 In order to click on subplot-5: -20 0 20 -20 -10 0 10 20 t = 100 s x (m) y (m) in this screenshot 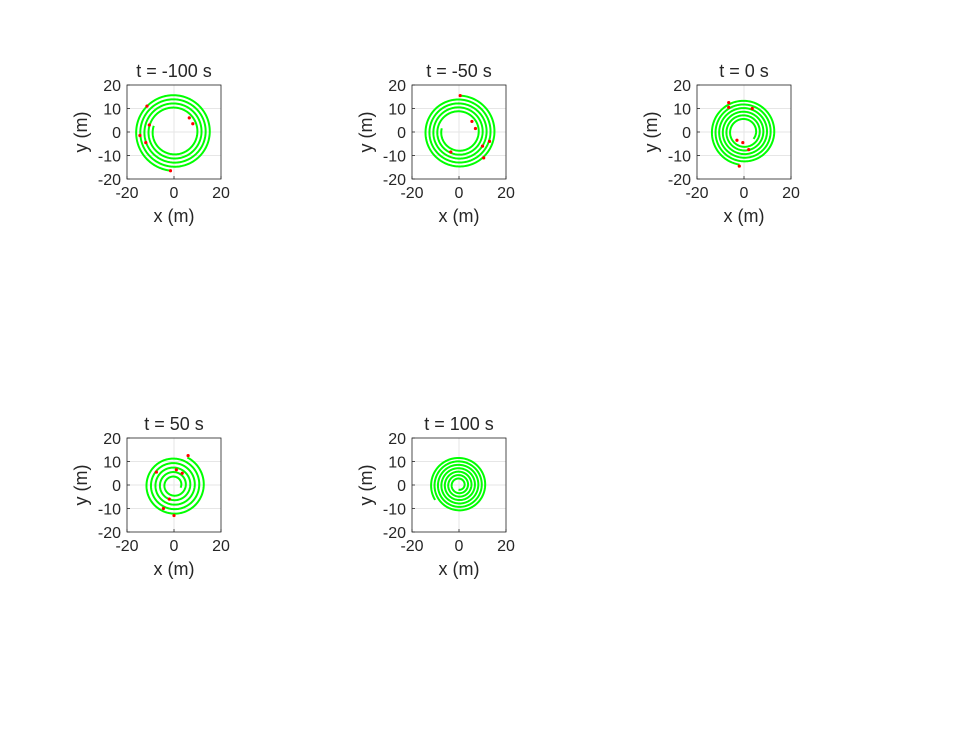, I will do `click(435, 496)`.